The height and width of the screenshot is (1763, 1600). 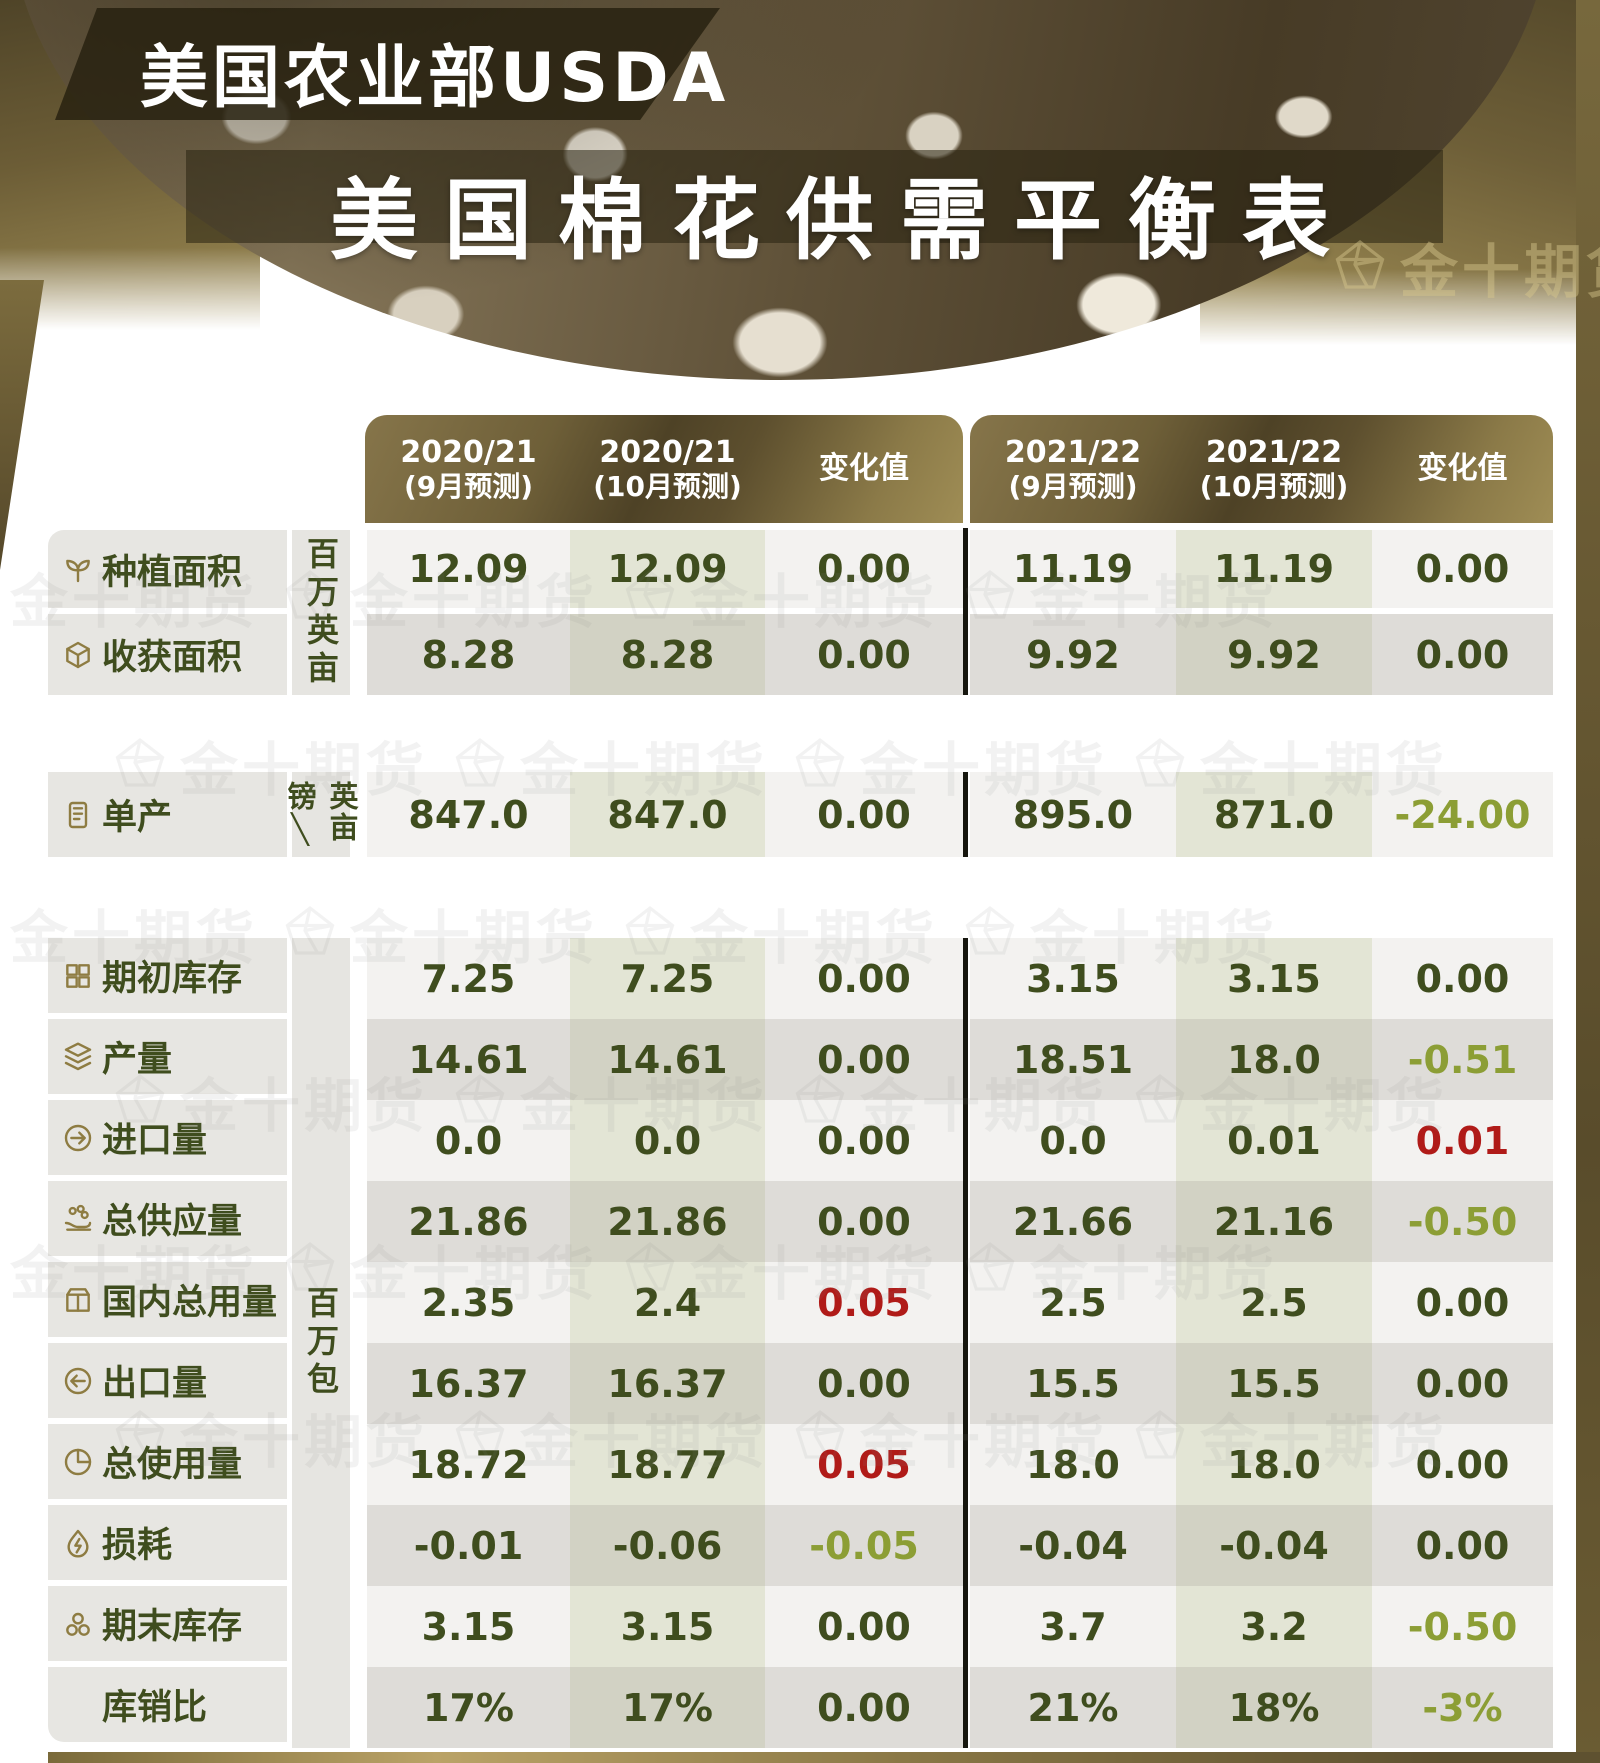 What do you see at coordinates (78, 655) in the screenshot?
I see `harvest-icon` at bounding box center [78, 655].